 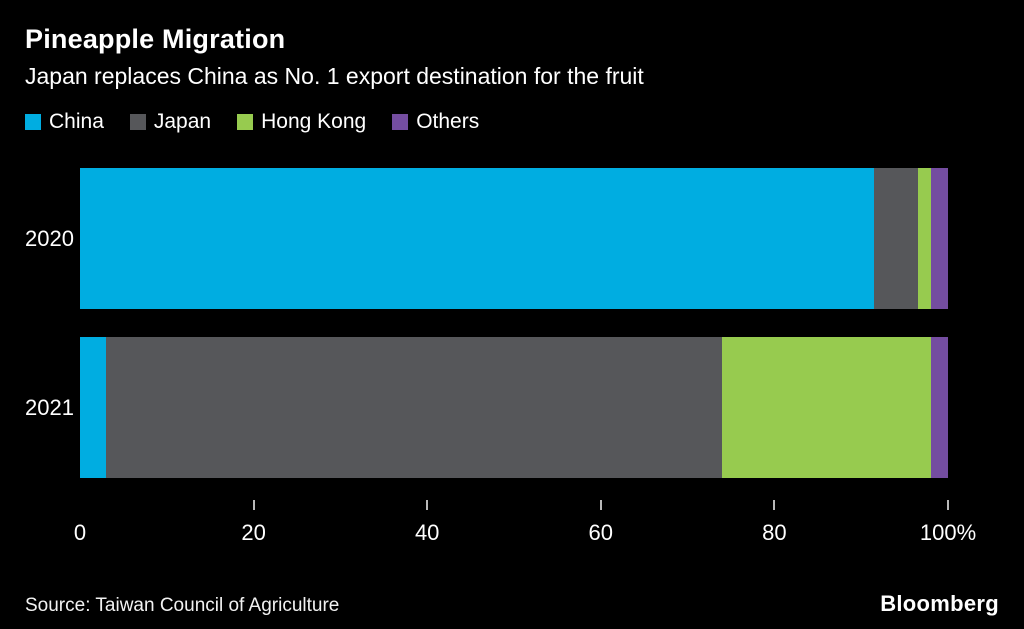 What do you see at coordinates (80, 532) in the screenshot?
I see `x-tick-label-0: 0` at bounding box center [80, 532].